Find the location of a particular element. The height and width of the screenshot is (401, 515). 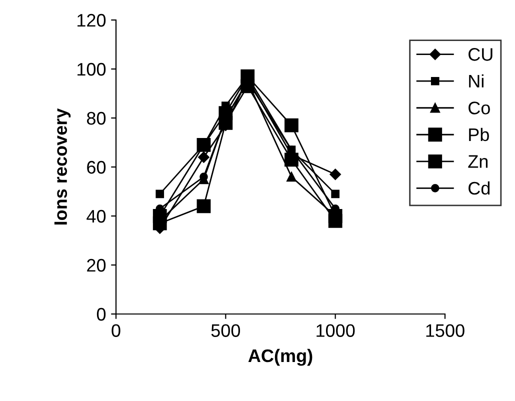

legend-label: Cd is located at coordinates (479, 188).